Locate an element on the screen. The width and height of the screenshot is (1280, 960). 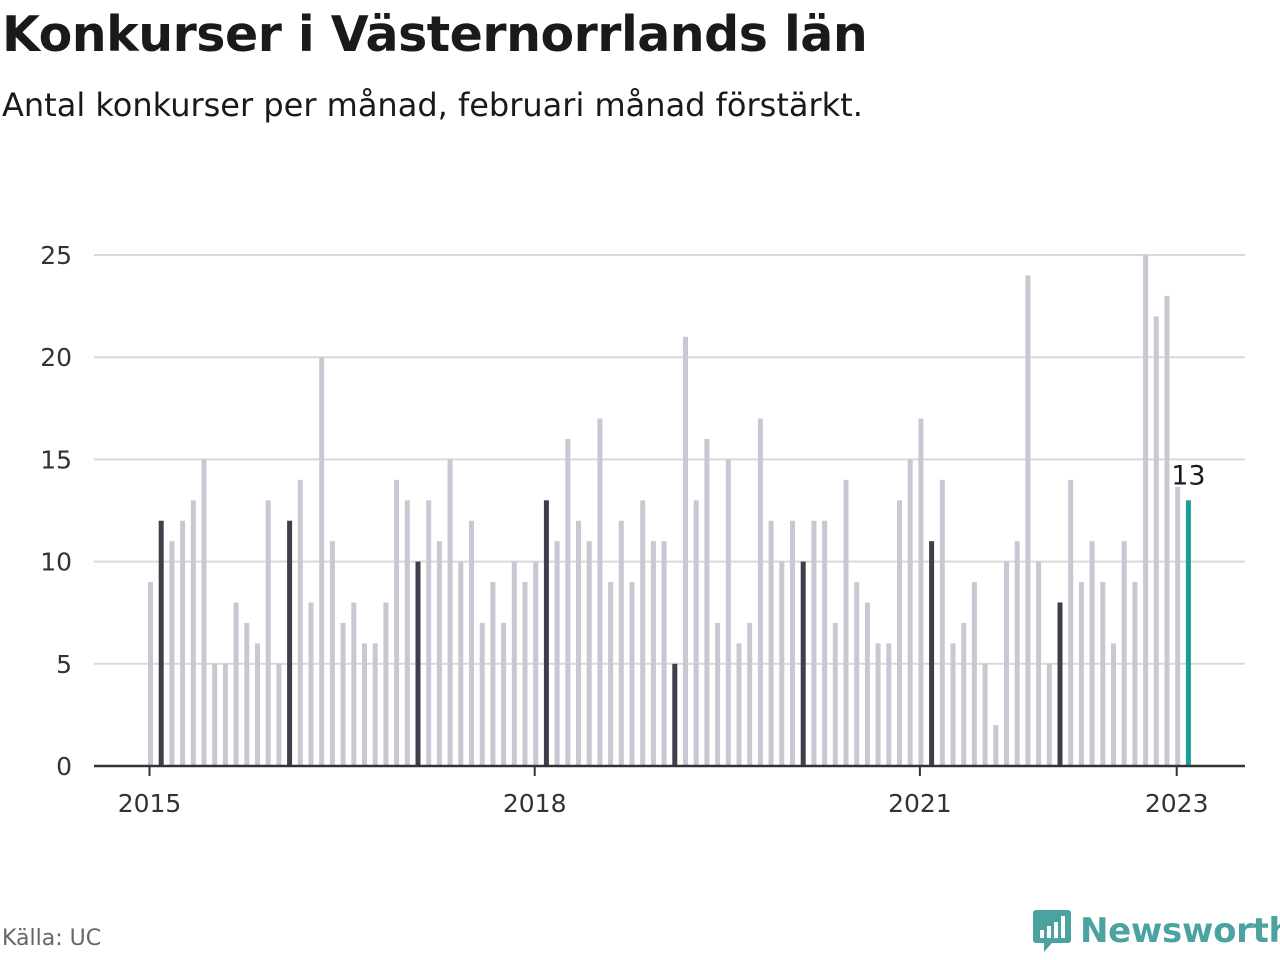
x-tick-label: 2023 is located at coordinates (1177, 803).